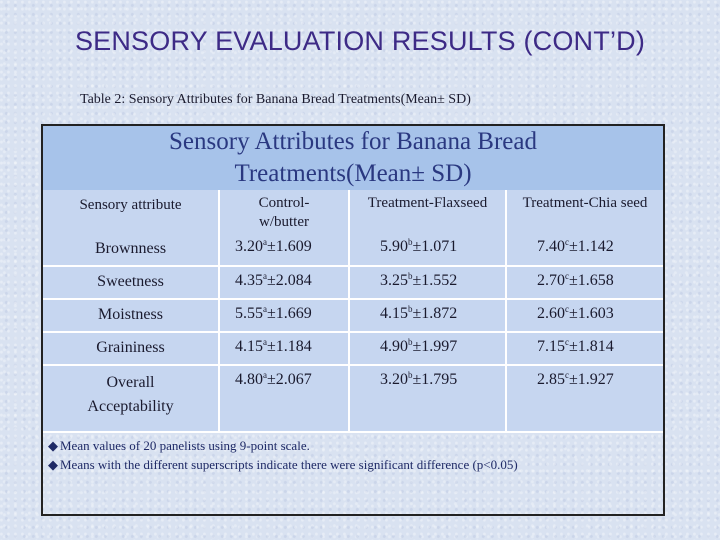 The image size is (720, 540). Describe the element at coordinates (130, 281) in the screenshot. I see `row-attribute: Sweetness` at that location.